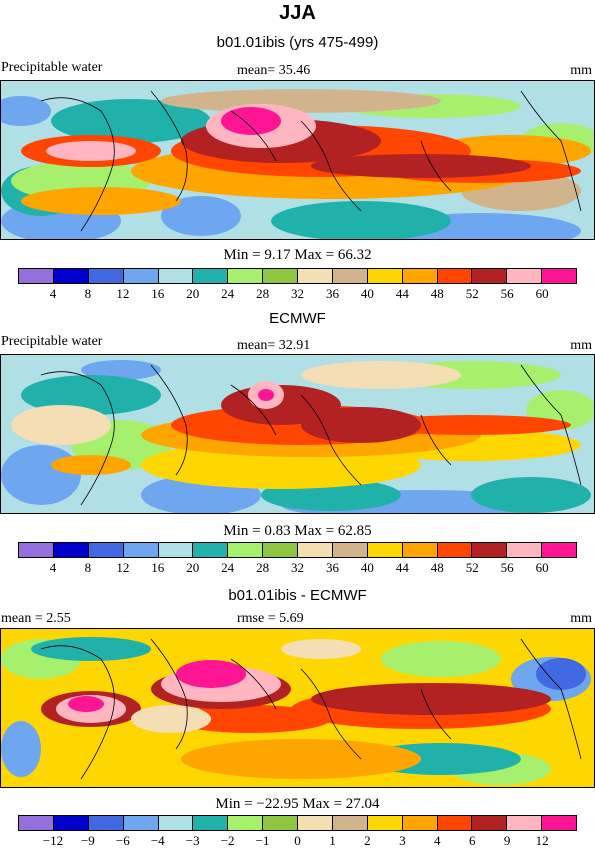  What do you see at coordinates (297, 42) in the screenshot?
I see `panel-1-title: b01.01ibis (yrs 475-499)` at bounding box center [297, 42].